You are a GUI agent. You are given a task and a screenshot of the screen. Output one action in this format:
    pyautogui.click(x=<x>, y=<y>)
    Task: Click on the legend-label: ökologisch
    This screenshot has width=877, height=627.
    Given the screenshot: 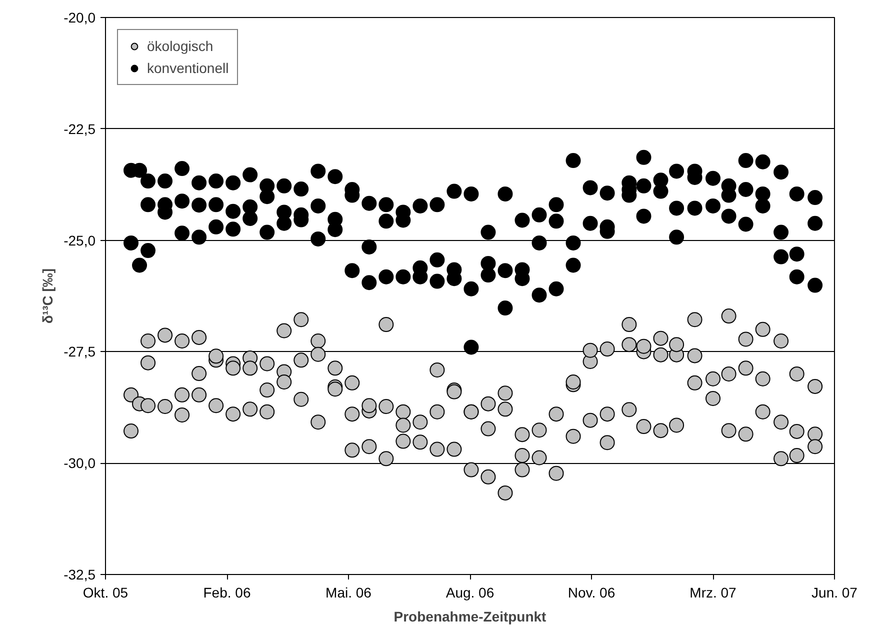 What is the action you would take?
    pyautogui.click(x=180, y=46)
    